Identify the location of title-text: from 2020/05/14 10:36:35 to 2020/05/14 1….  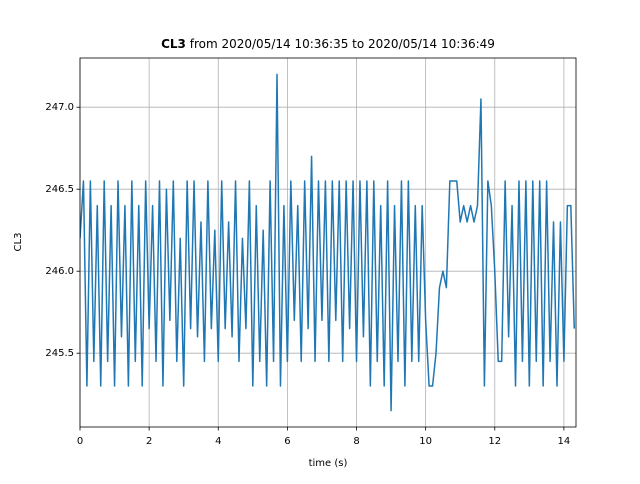
(342, 44).